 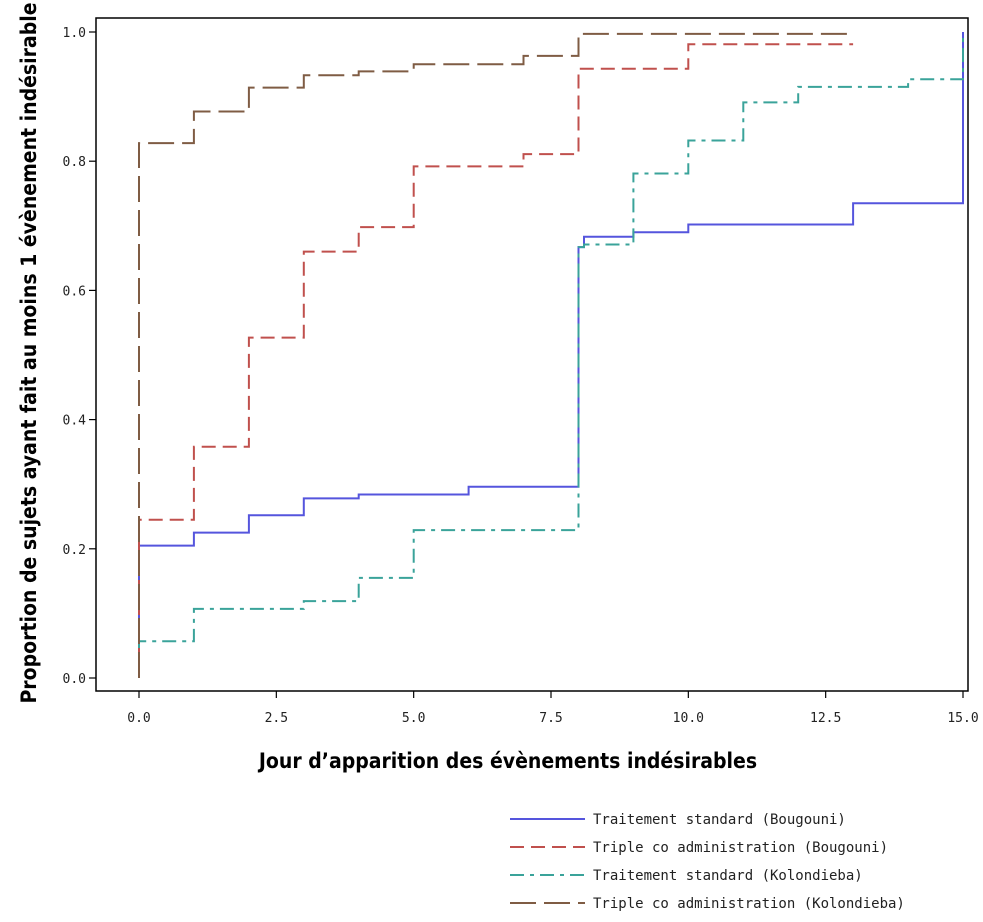 I want to click on y-tick-label: 1.0, so click(x=74, y=33).